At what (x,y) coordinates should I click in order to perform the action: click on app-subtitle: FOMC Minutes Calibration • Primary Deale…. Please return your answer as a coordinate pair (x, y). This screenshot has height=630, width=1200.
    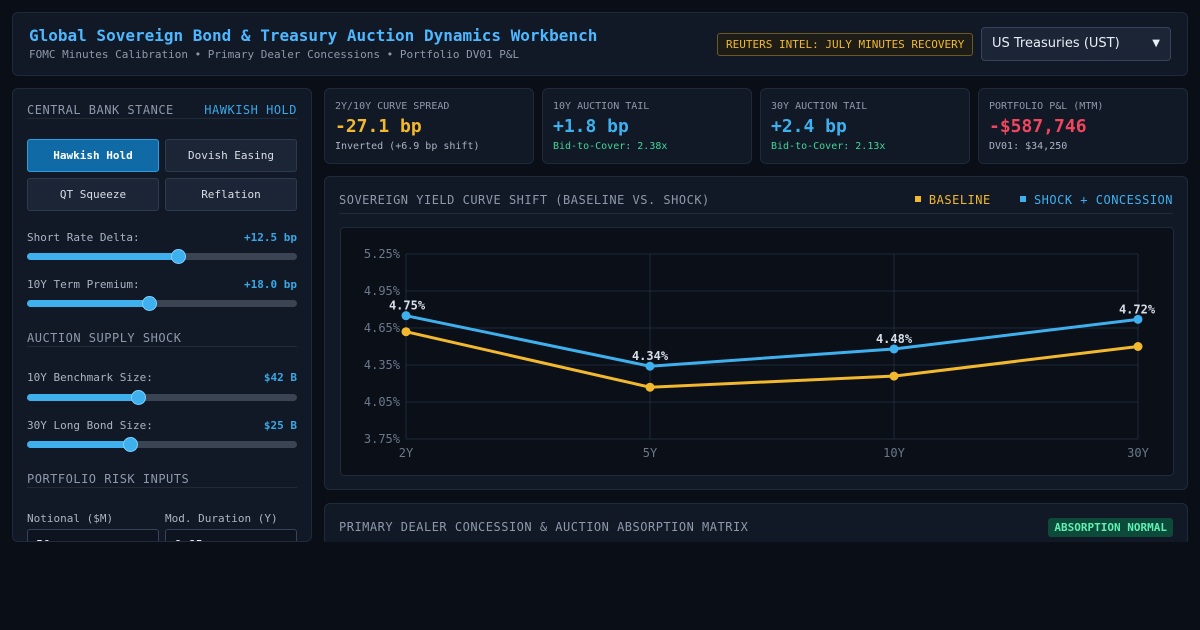
    Looking at the image, I should click on (274, 54).